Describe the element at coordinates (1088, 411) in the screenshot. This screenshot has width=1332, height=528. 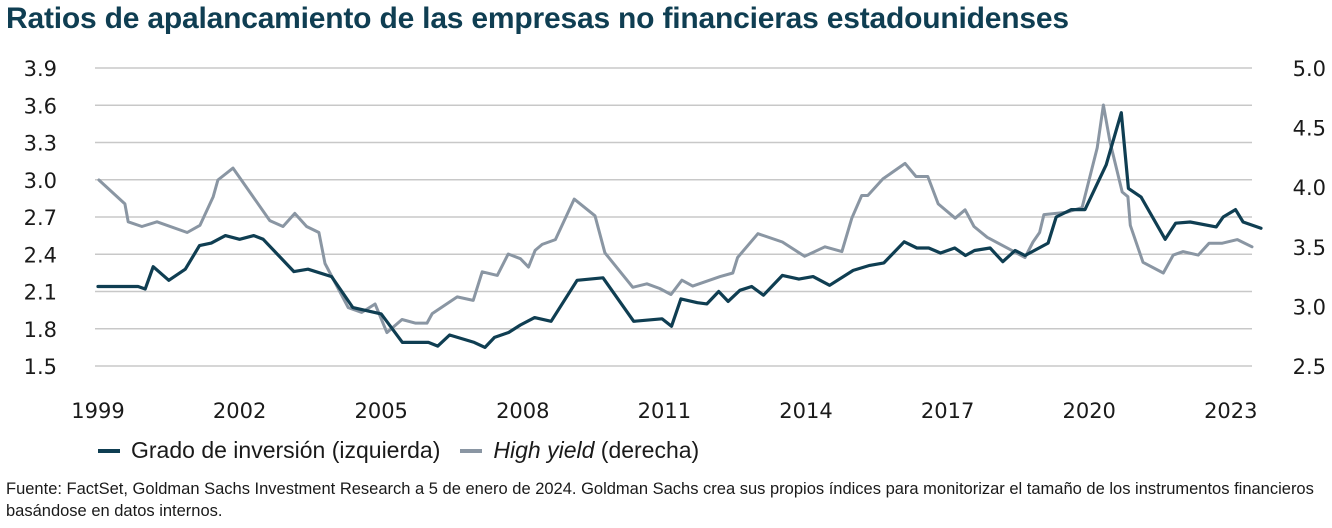
I see `x-tick-label: 2020` at that location.